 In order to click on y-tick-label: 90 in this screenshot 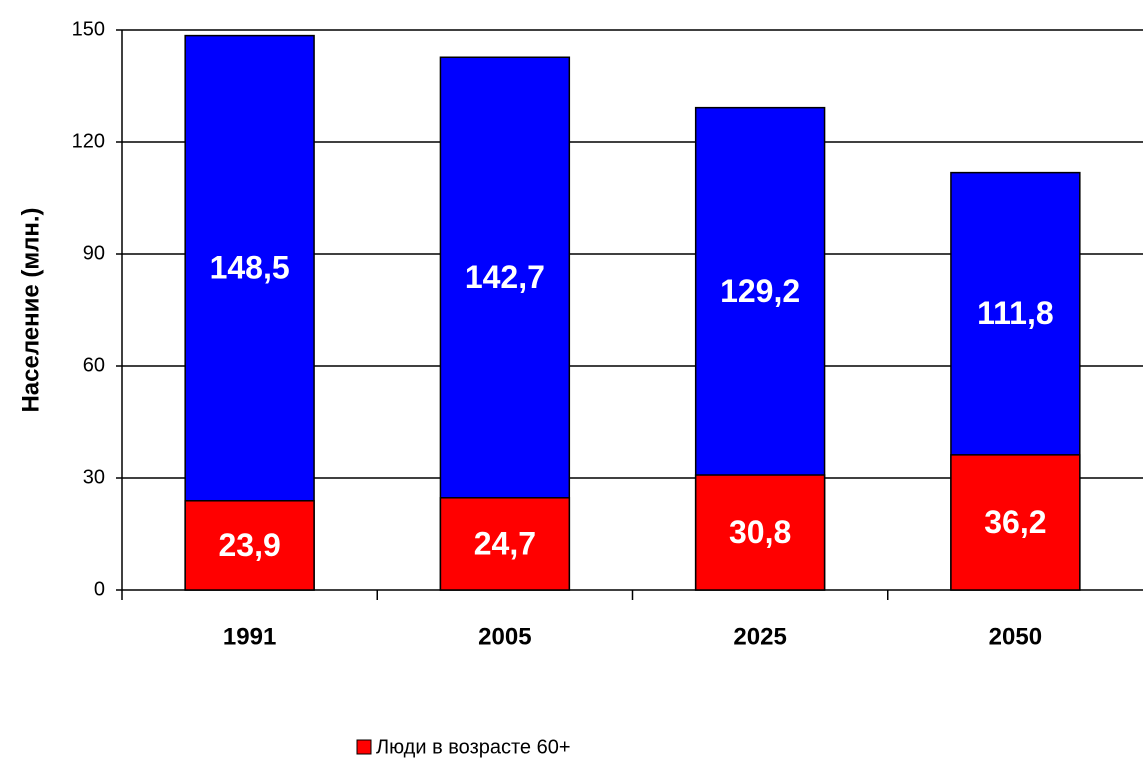, I will do `click(94, 253)`.